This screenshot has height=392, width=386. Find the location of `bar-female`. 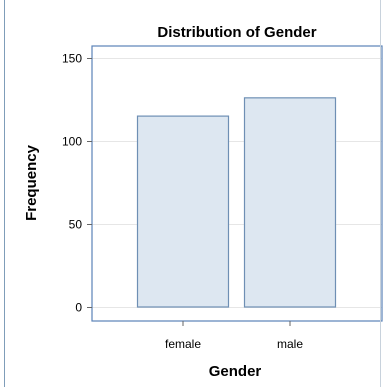

bar-female is located at coordinates (183, 211).